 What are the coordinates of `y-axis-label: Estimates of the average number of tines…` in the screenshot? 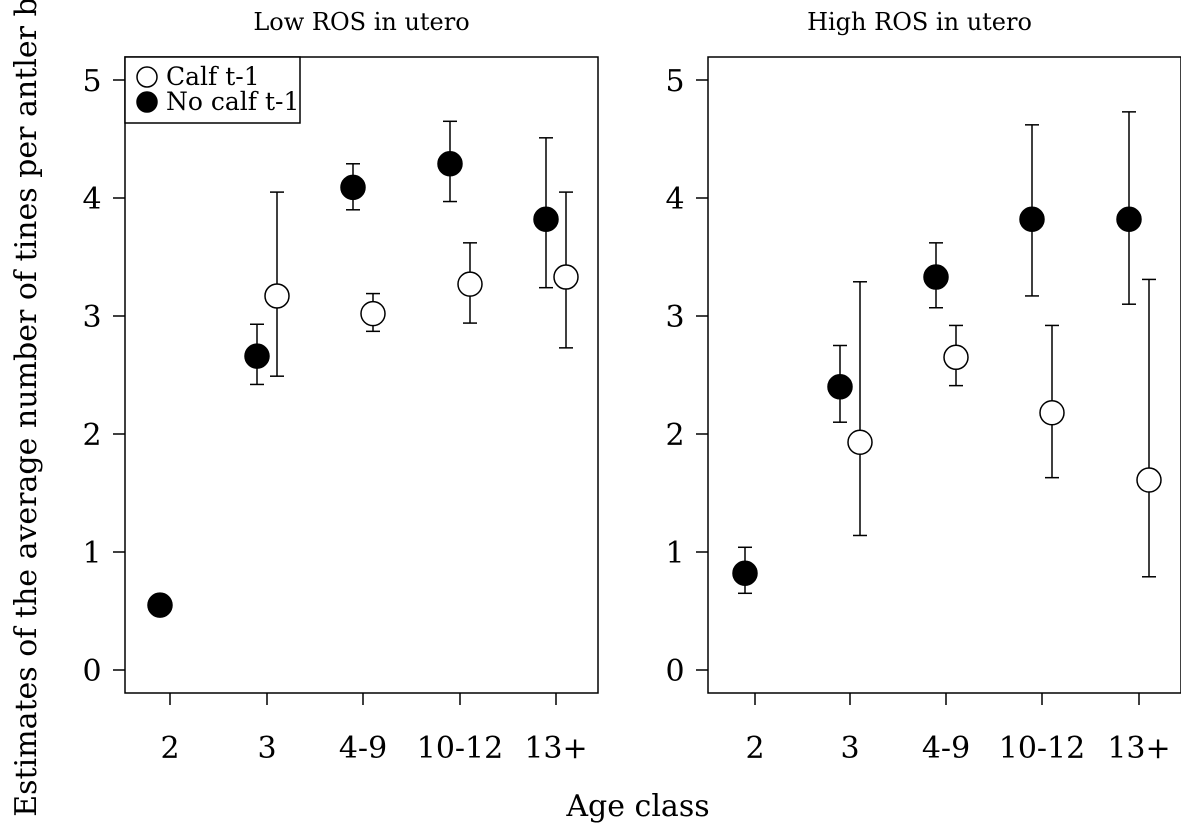 It's located at (26, 408).